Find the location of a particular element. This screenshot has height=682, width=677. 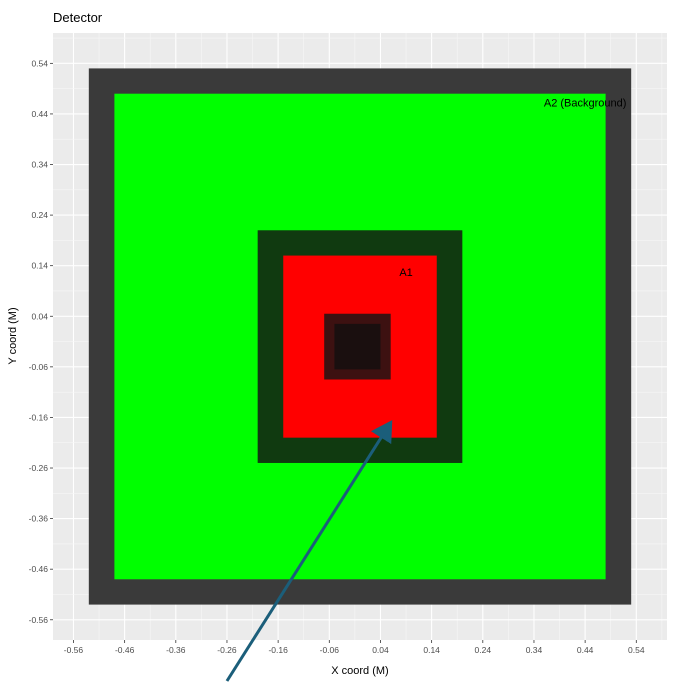

y-tick-label: 0.54 is located at coordinates (39, 63).